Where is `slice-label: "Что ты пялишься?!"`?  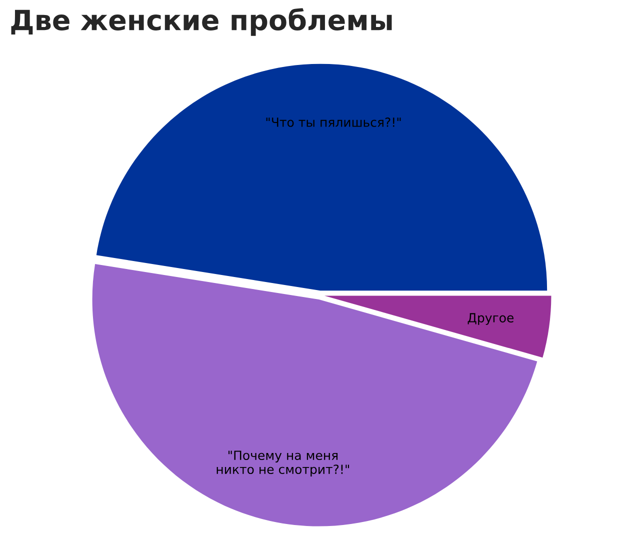 slice-label: "Что ты пялишься?!" is located at coordinates (333, 122).